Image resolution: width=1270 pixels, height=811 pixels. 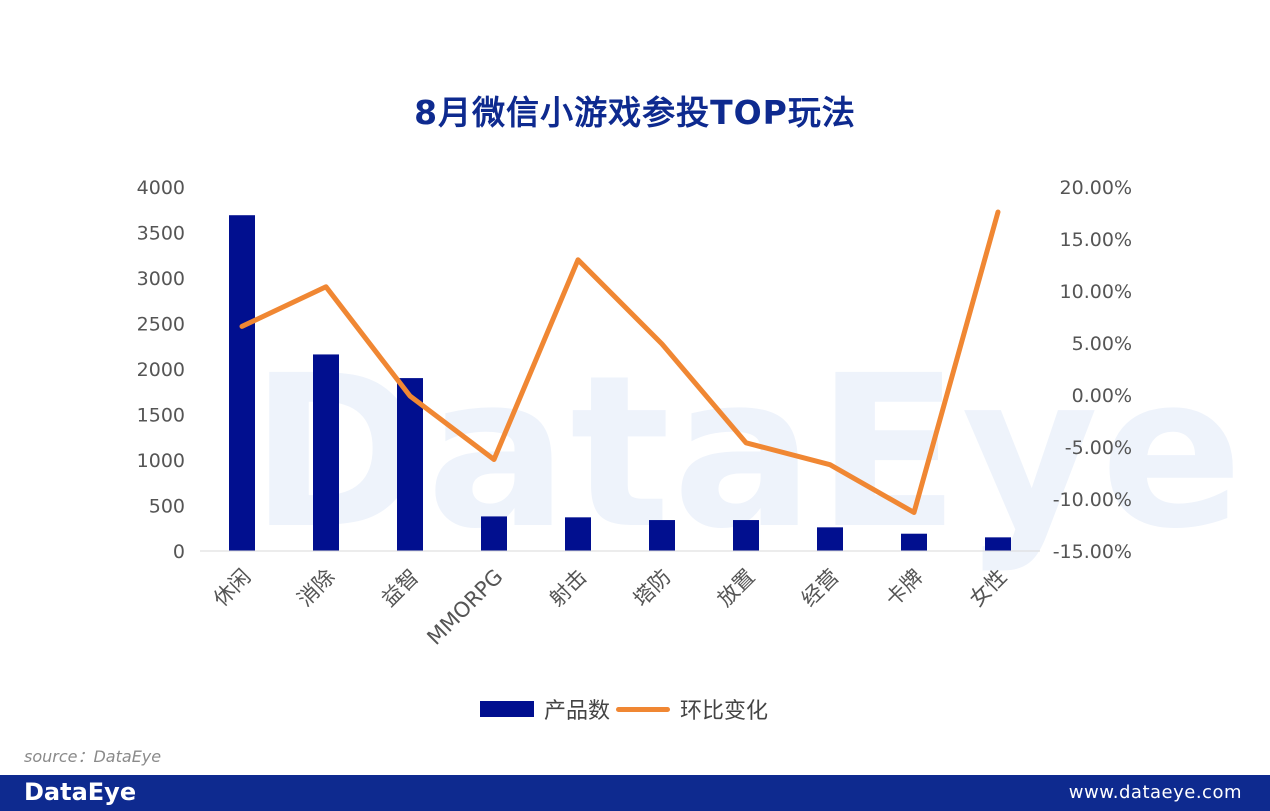 I want to click on category-label: 经营, so click(x=820, y=588).